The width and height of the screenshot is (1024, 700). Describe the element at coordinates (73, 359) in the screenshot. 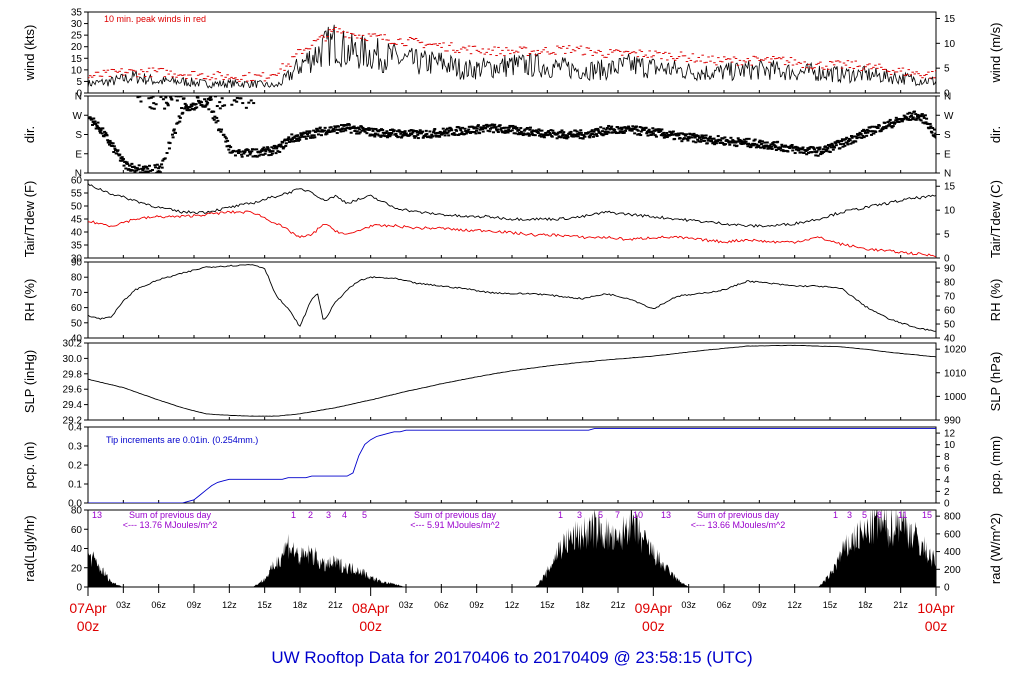

I see `y-tick-label: 30.0` at that location.